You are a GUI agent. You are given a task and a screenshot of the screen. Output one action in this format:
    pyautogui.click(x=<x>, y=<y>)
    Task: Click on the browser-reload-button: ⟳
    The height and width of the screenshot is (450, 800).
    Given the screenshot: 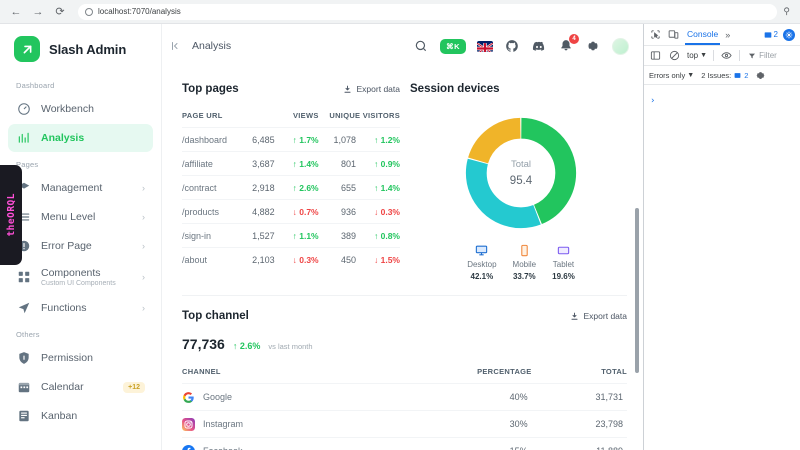 What is the action you would take?
    pyautogui.click(x=60, y=12)
    